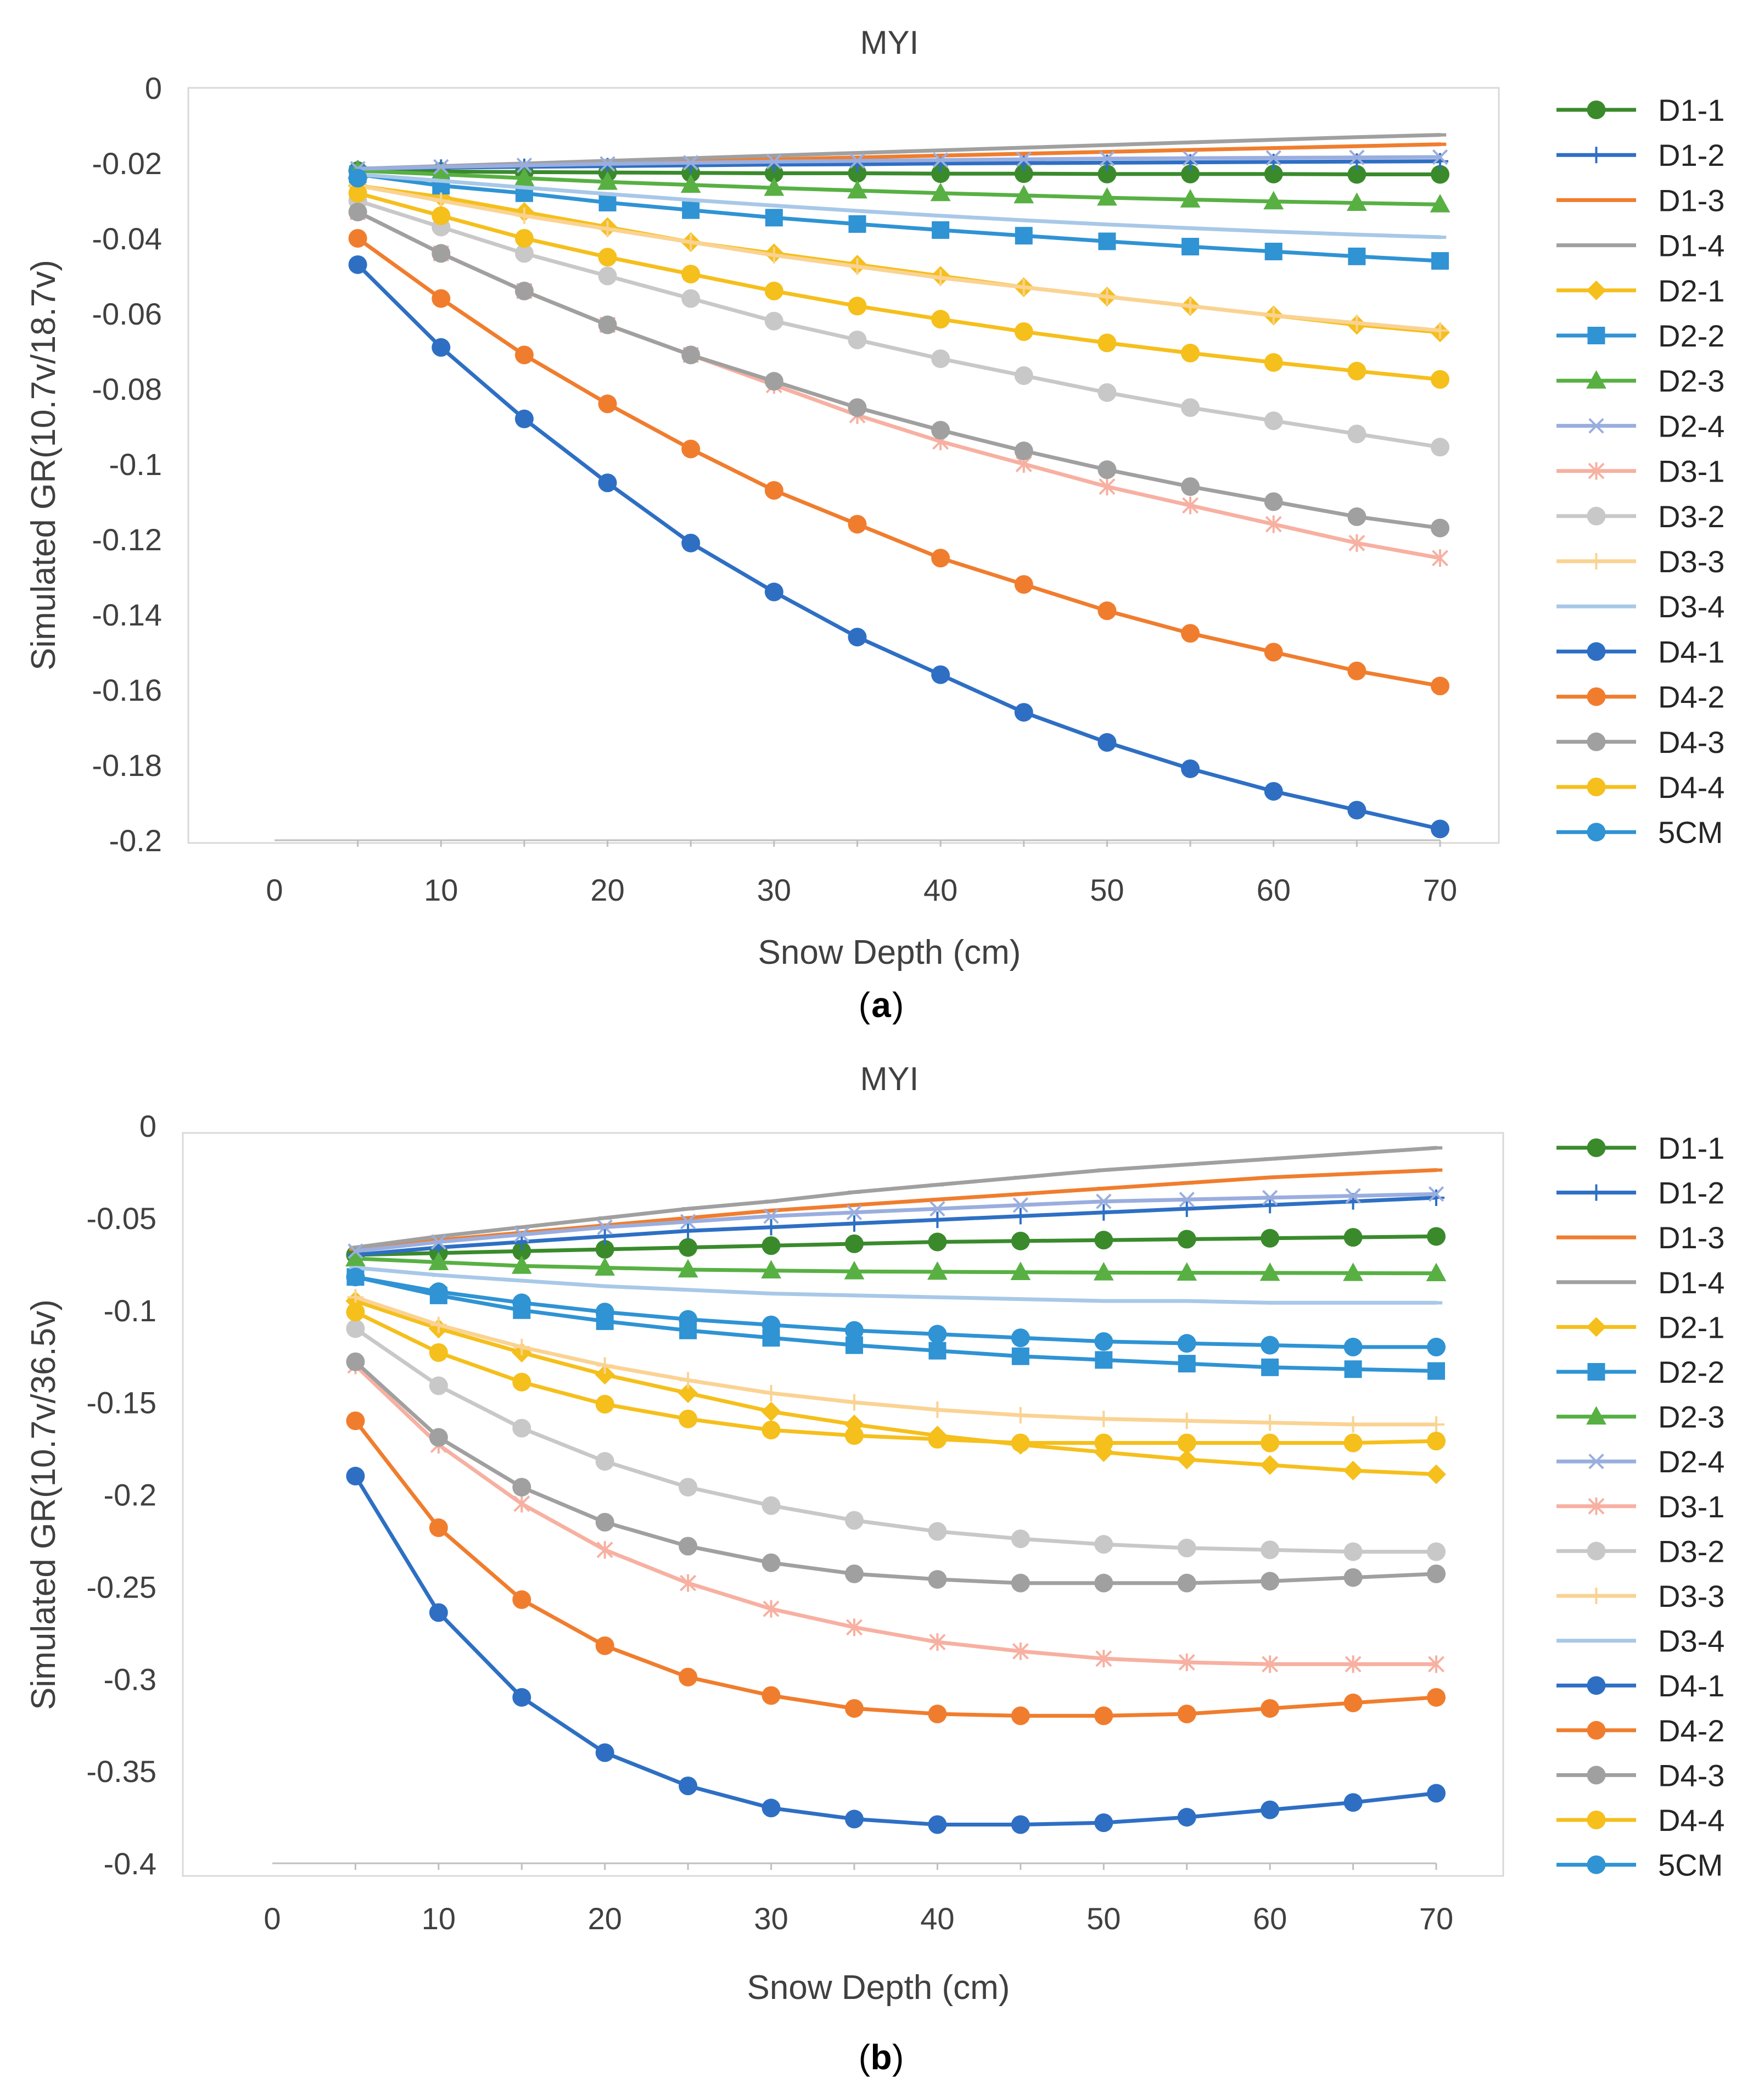  What do you see at coordinates (1691, 1730) in the screenshot?
I see `legend-label: D4-2` at bounding box center [1691, 1730].